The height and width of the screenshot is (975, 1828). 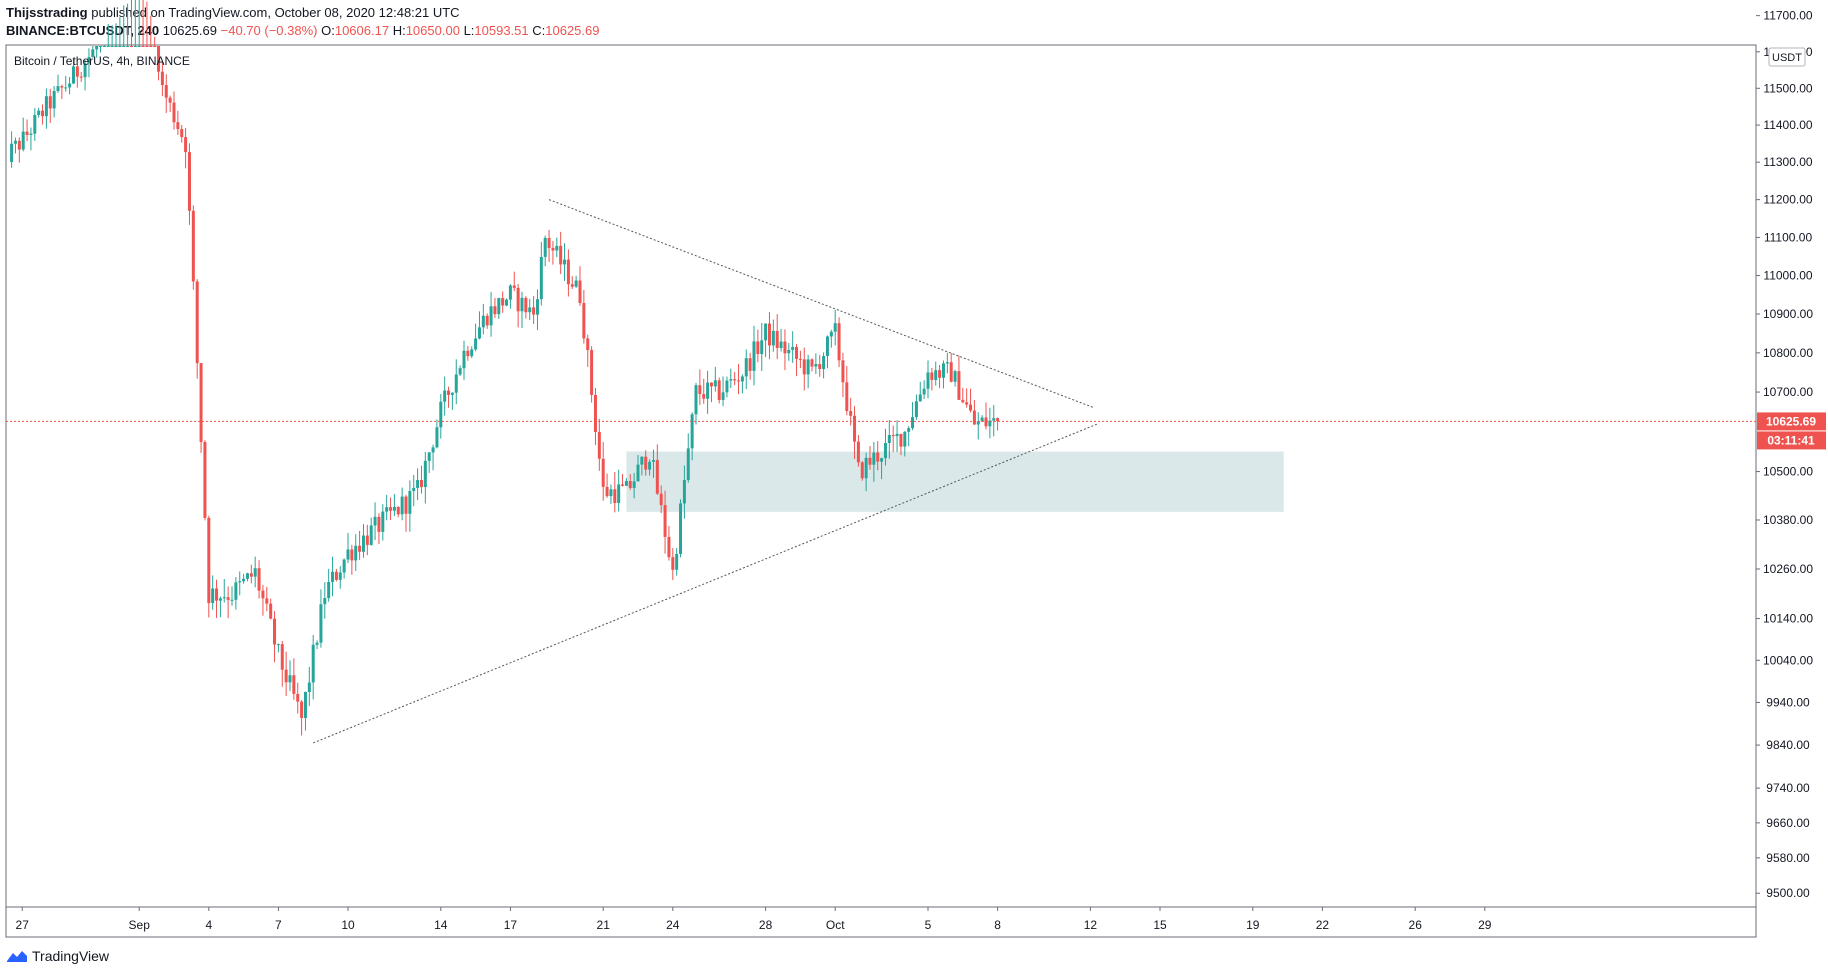 What do you see at coordinates (706, 583) in the screenshot?
I see `ascending-support-trendline` at bounding box center [706, 583].